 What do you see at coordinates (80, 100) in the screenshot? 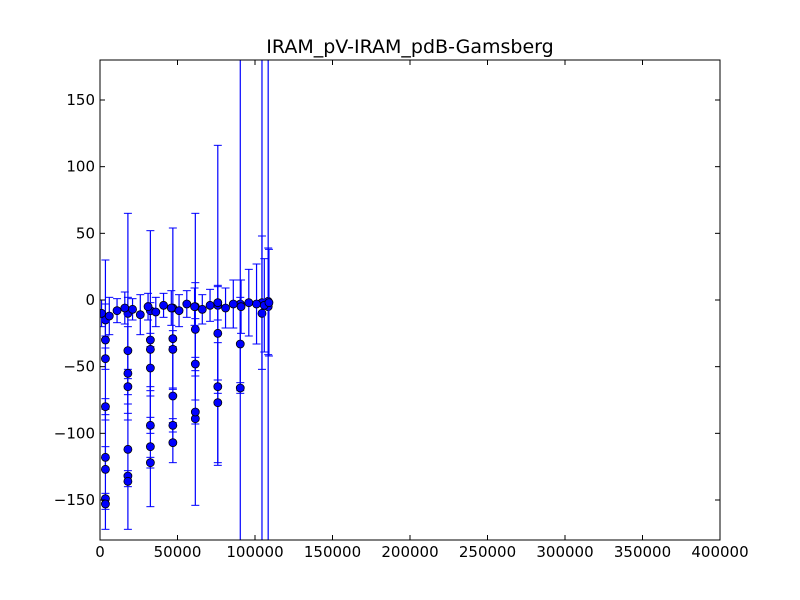
I see `y-tick-label: 150` at bounding box center [80, 100].